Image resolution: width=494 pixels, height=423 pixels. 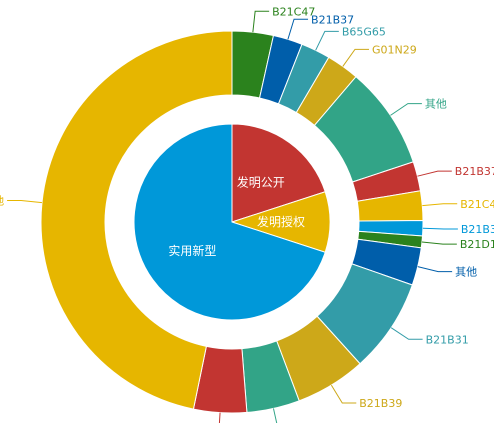 I want to click on outer-slice-label-10: B21B31, so click(x=447, y=339).